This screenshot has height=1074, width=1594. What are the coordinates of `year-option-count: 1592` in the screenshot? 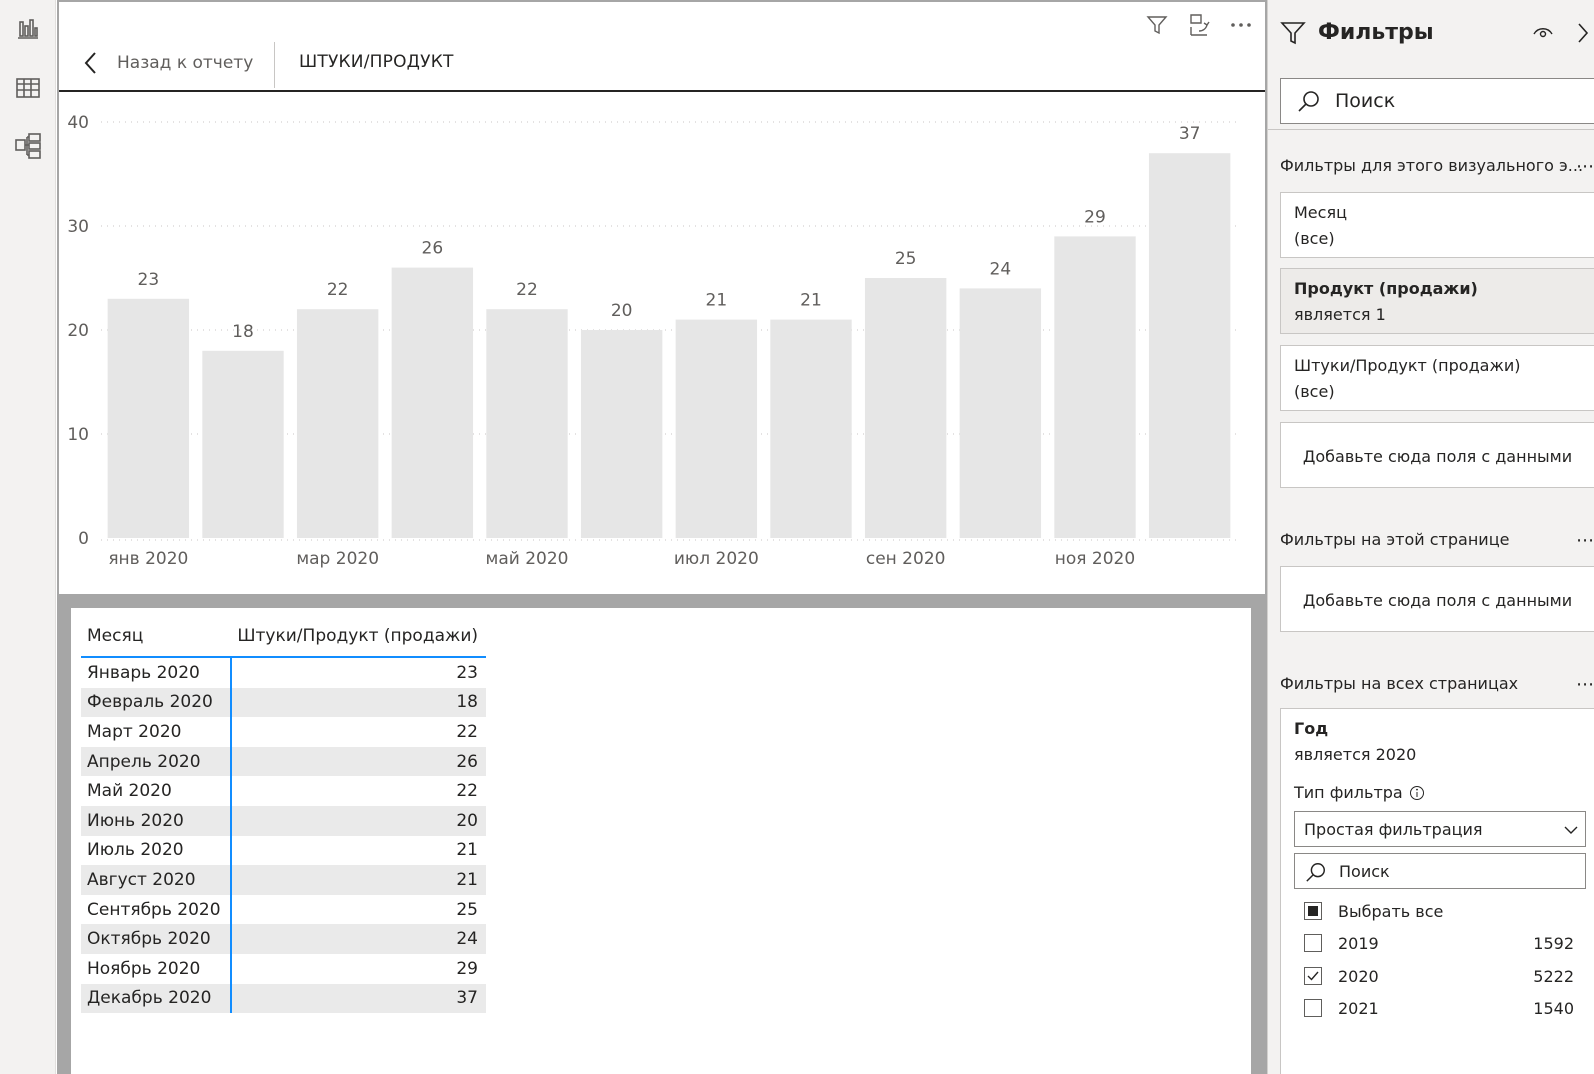 It's located at (1553, 943).